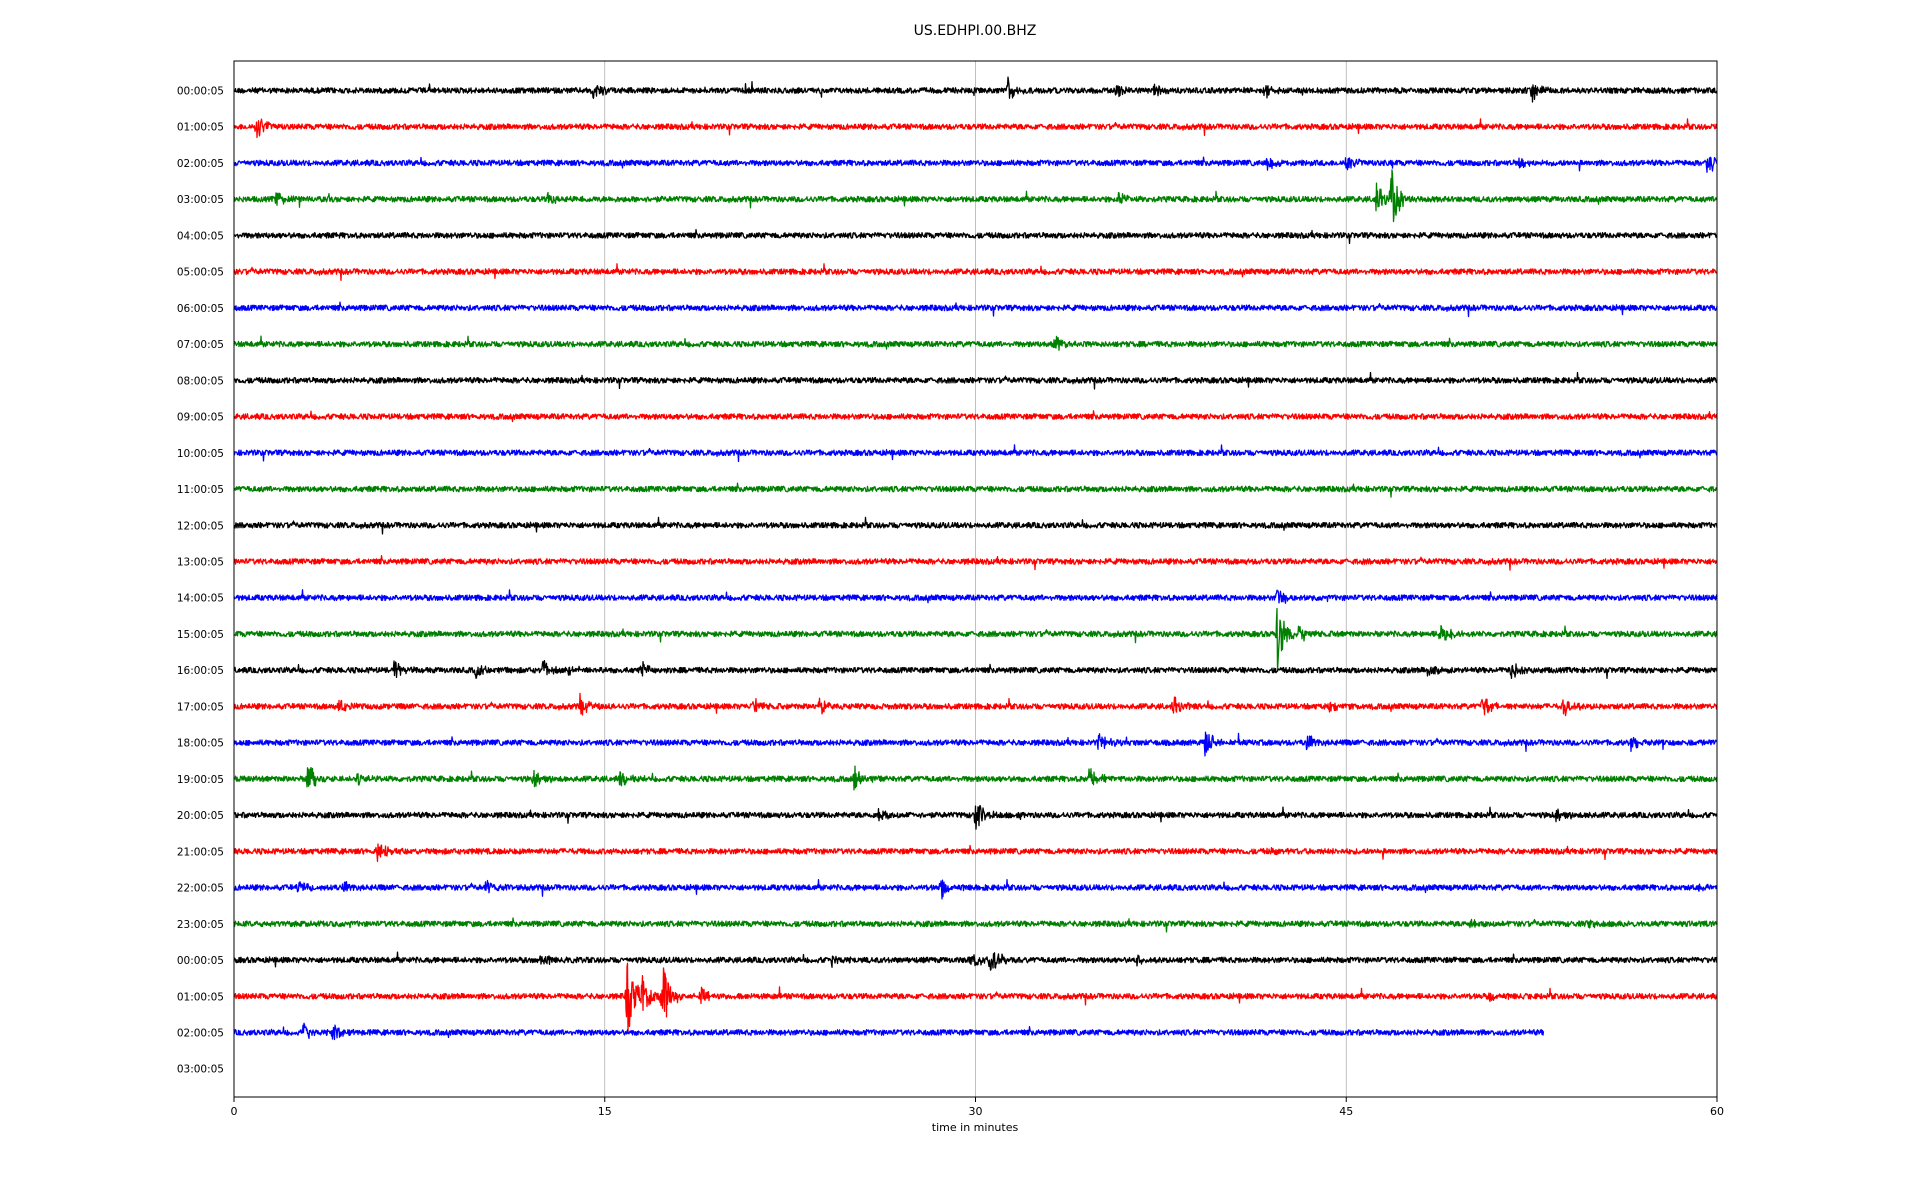  Describe the element at coordinates (200, 273) in the screenshot. I see `row-time-label: 05:00:05` at that location.